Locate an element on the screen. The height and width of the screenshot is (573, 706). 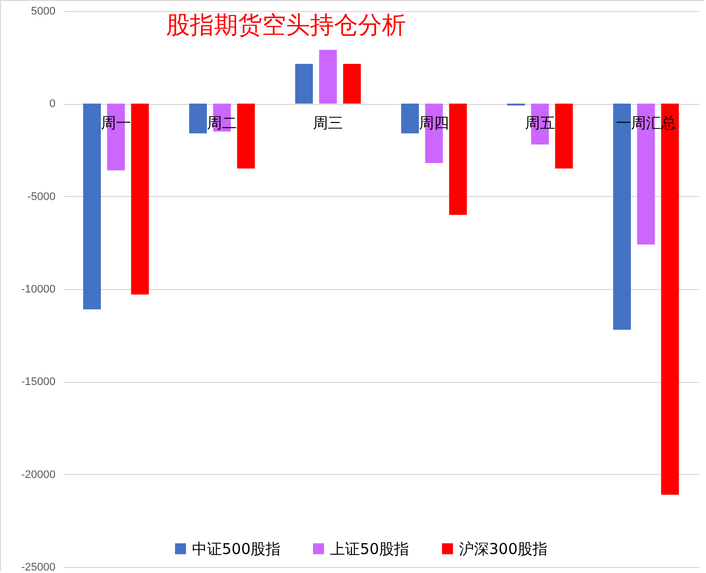
y-tick-label: 0 is located at coordinates (52, 104).